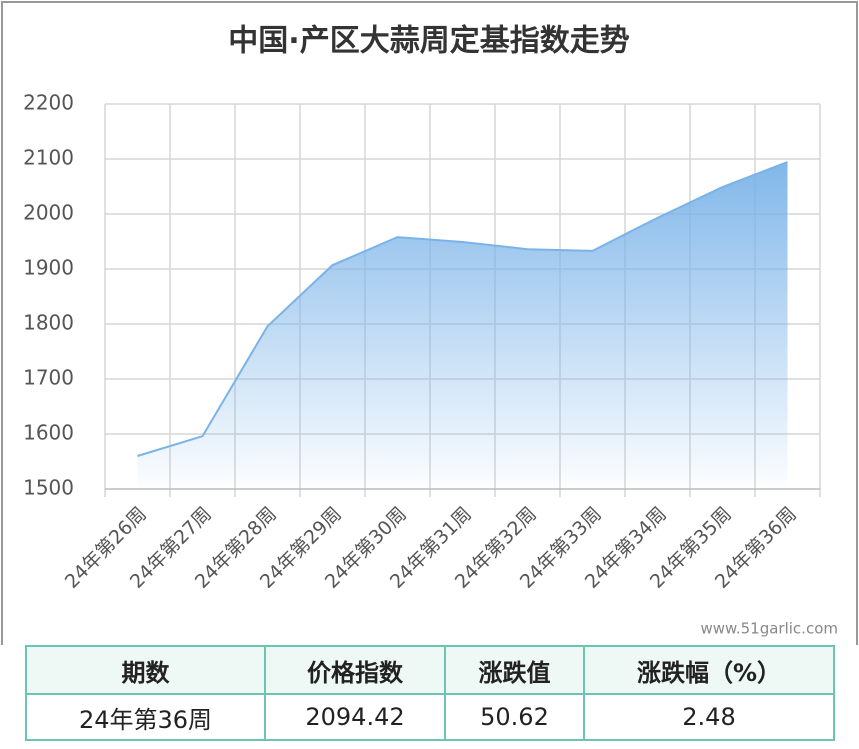  Describe the element at coordinates (709, 670) in the screenshot. I see `header-cell: 涨跌幅（%）` at that location.